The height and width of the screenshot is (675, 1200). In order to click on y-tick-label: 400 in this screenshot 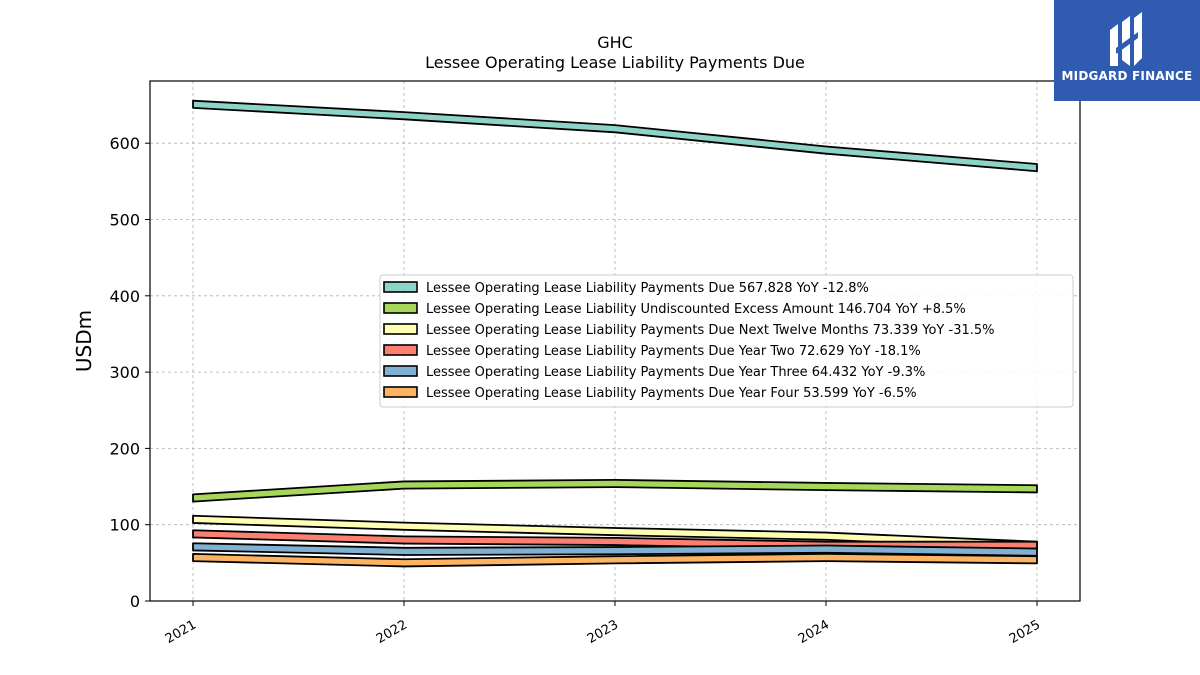, I will do `click(124, 296)`.